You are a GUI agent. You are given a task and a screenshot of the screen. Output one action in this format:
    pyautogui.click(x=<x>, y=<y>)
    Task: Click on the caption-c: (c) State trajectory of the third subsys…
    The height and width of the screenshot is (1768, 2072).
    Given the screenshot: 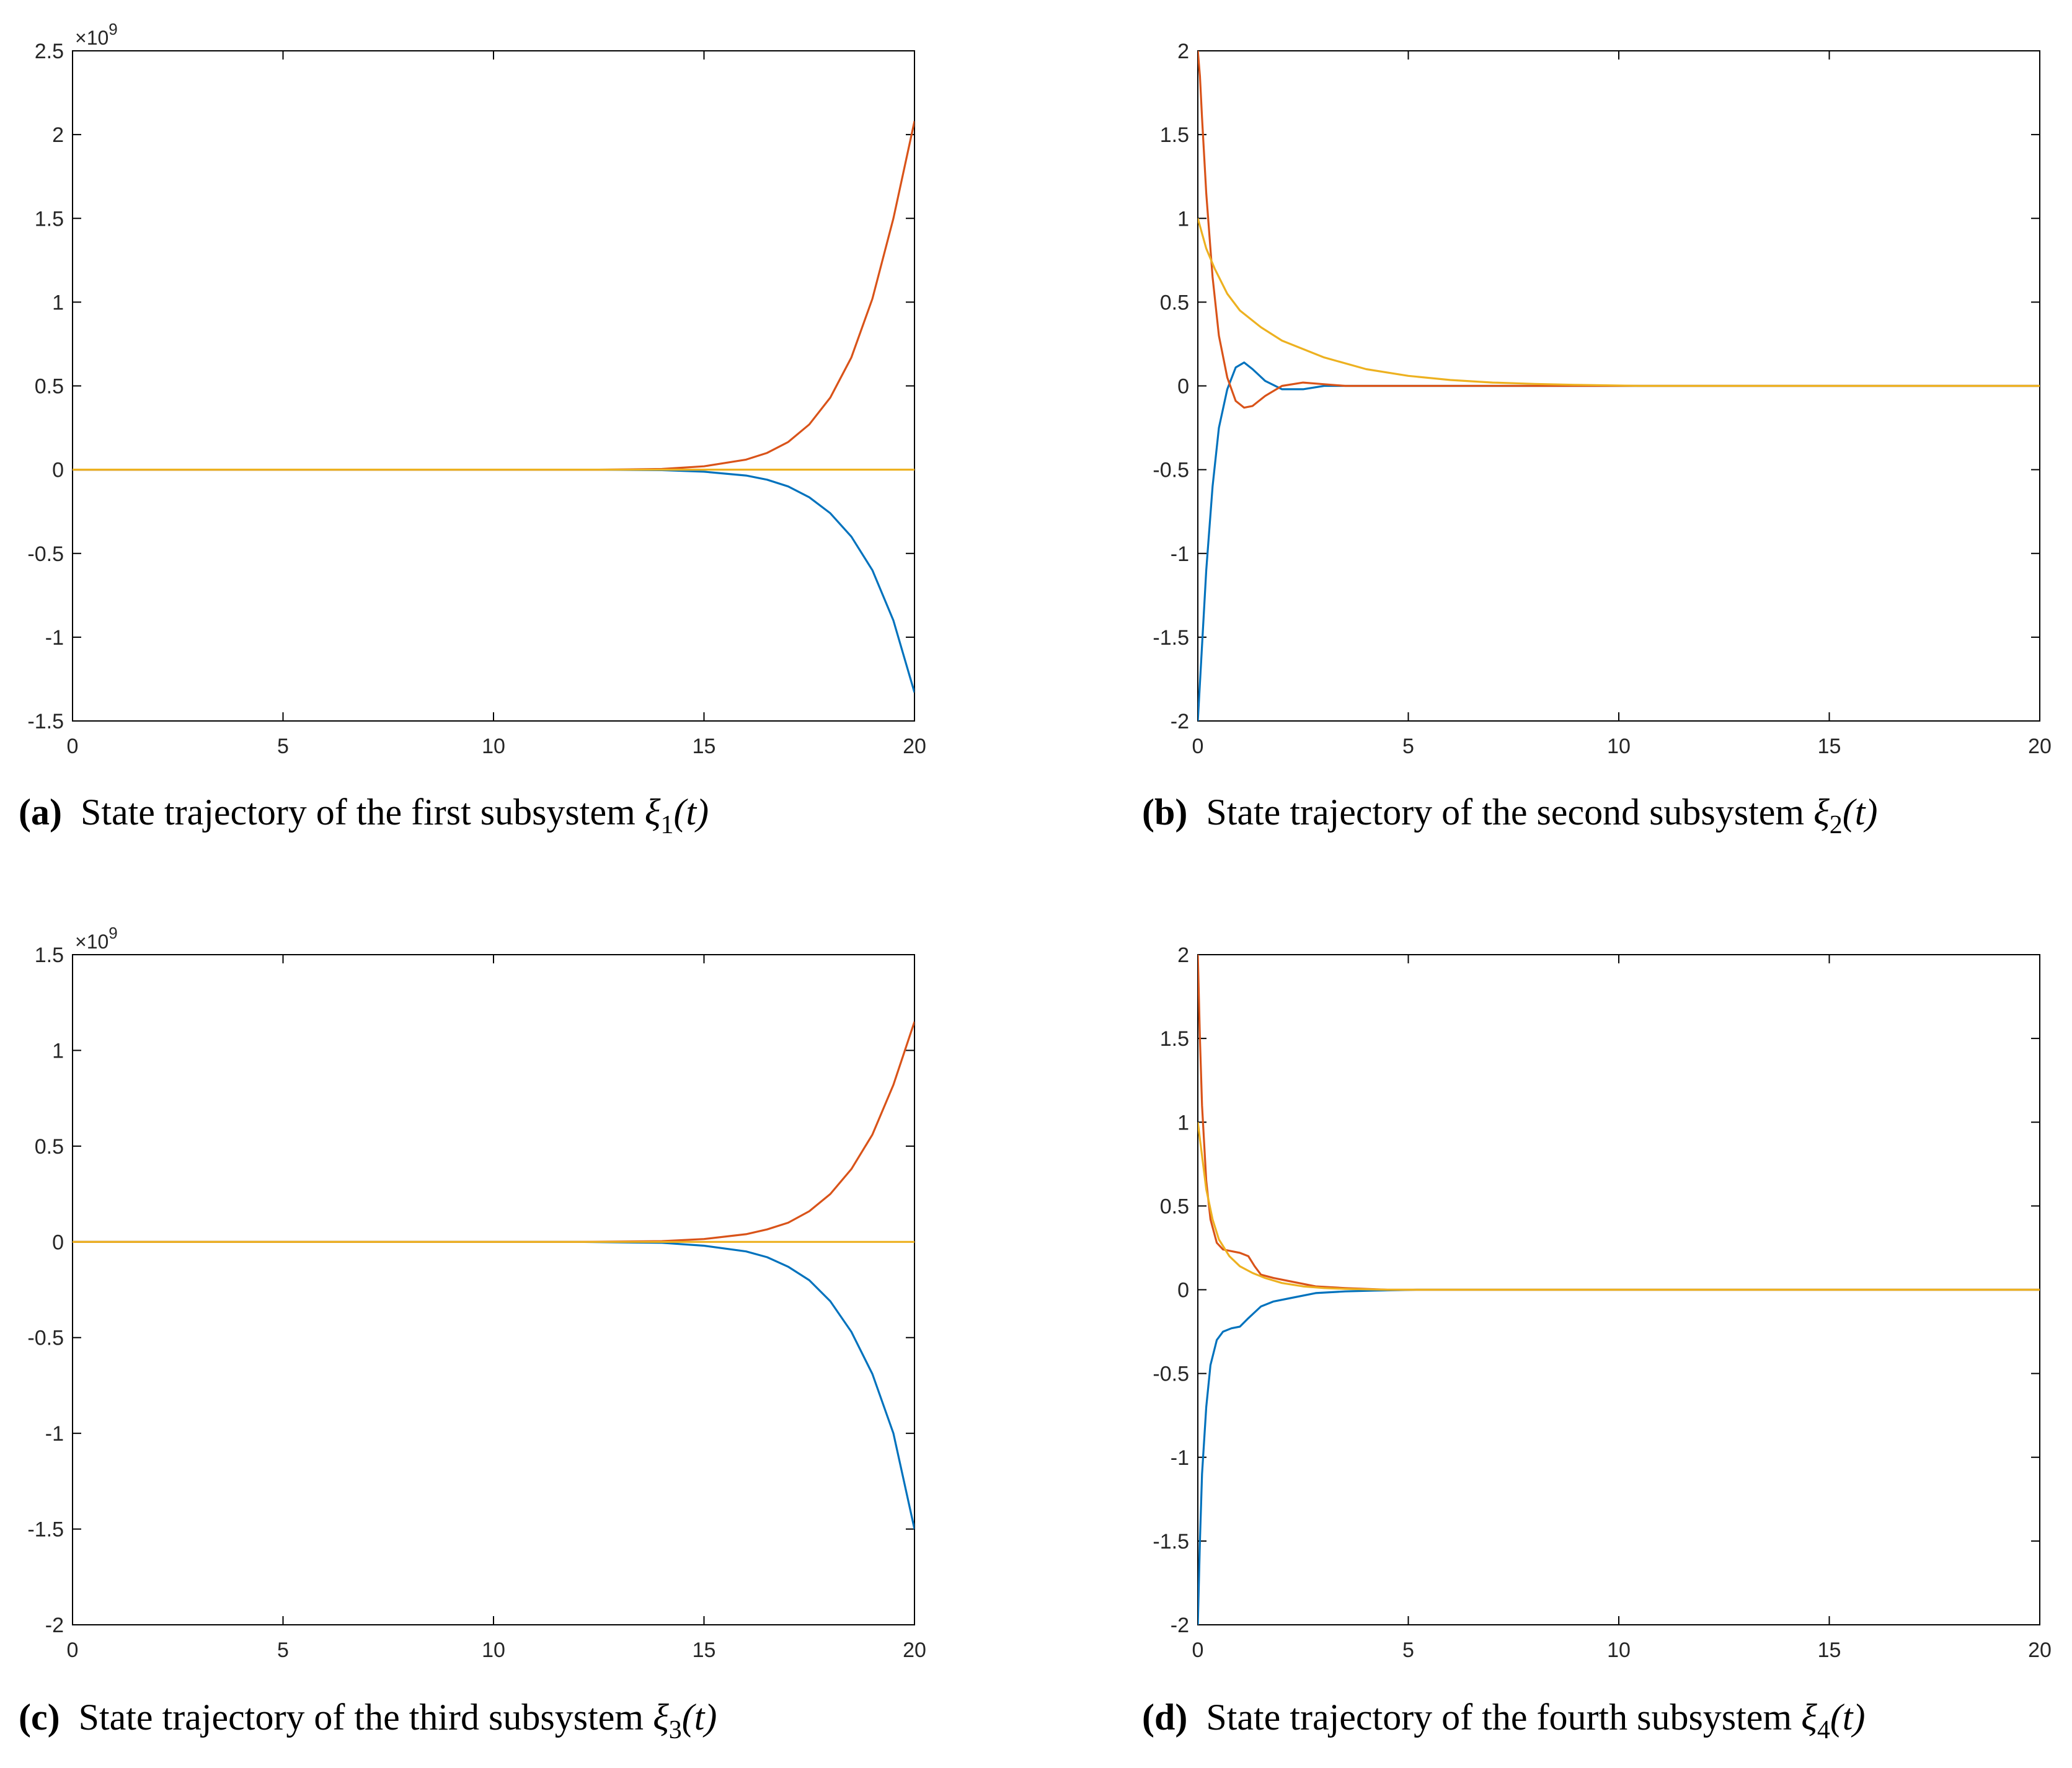 What is the action you would take?
    pyautogui.click(x=368, y=1721)
    